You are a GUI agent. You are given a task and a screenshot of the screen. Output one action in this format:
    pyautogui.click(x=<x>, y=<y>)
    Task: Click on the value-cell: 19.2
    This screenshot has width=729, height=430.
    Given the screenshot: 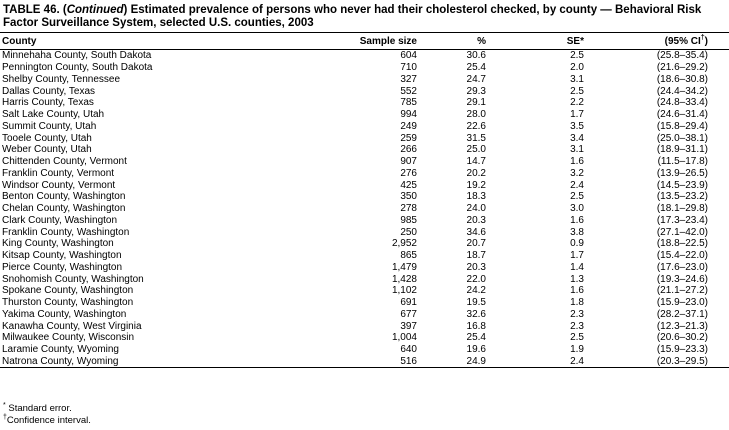 What is the action you would take?
    pyautogui.click(x=476, y=185)
    